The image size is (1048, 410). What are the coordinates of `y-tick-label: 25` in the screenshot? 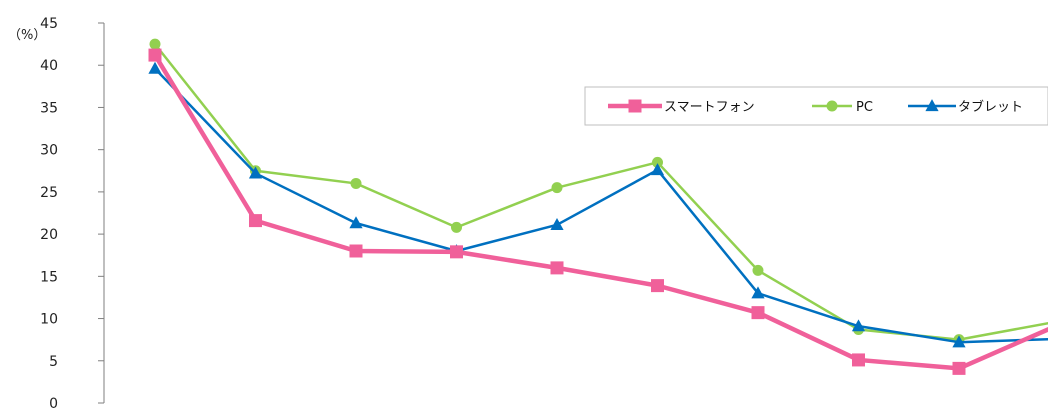 It's located at (49, 193).